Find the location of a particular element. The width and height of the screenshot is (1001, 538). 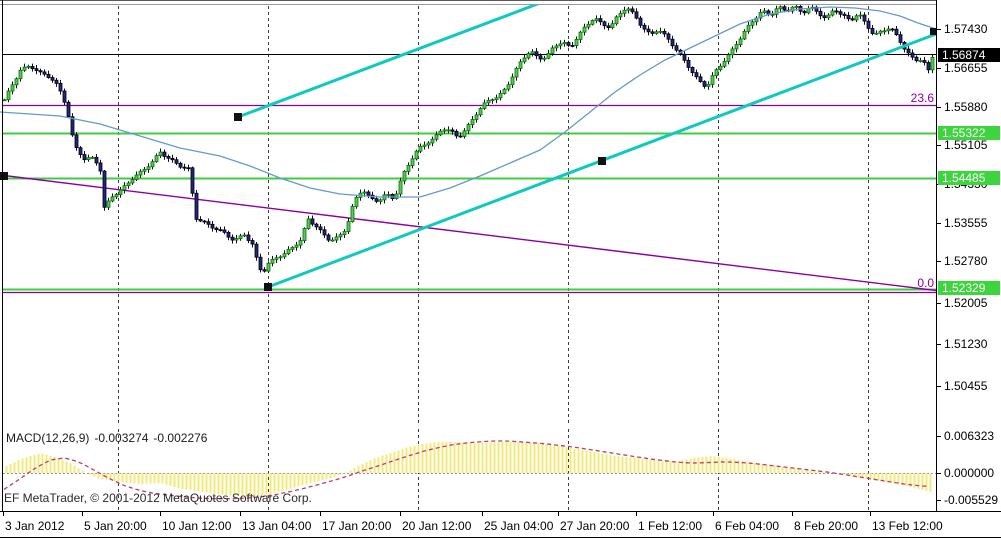

time-tick-label: 1 Feb 12:00 is located at coordinates (670, 526).